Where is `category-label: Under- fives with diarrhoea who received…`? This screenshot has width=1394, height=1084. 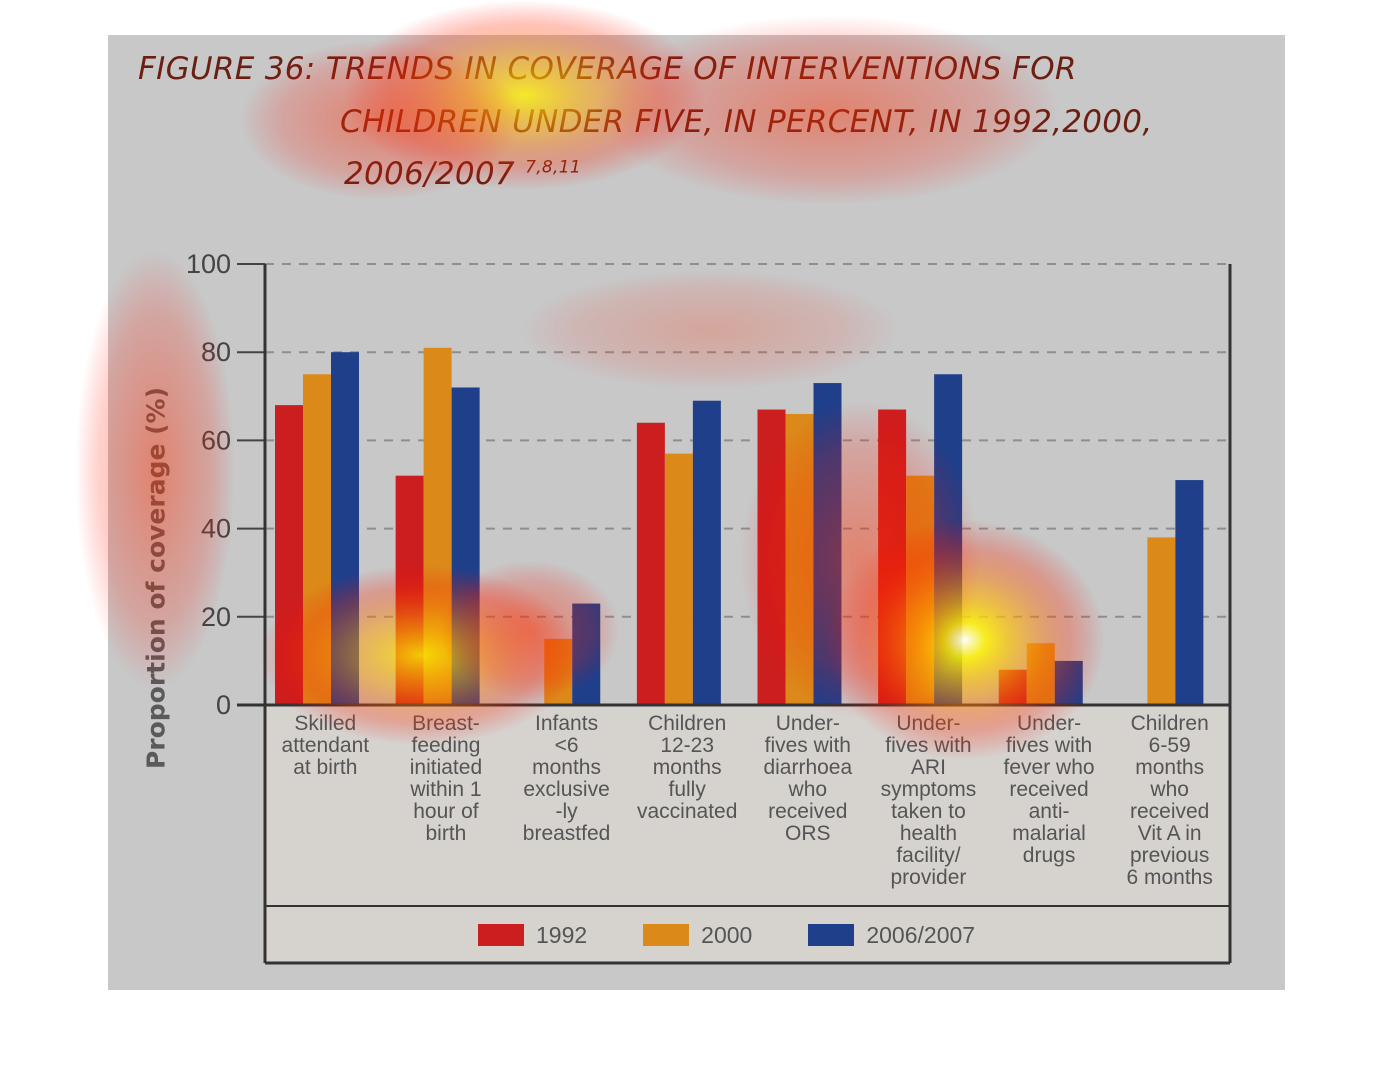
category-label: Under- fives with diarrhoea who received… is located at coordinates (808, 778).